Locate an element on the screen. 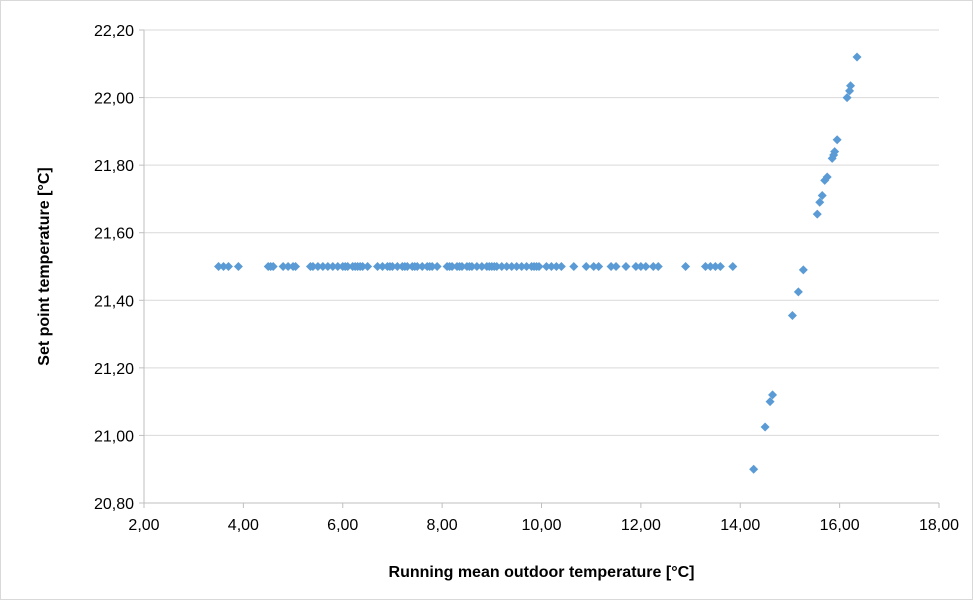  x-tick-label: 14,00 is located at coordinates (740, 525).